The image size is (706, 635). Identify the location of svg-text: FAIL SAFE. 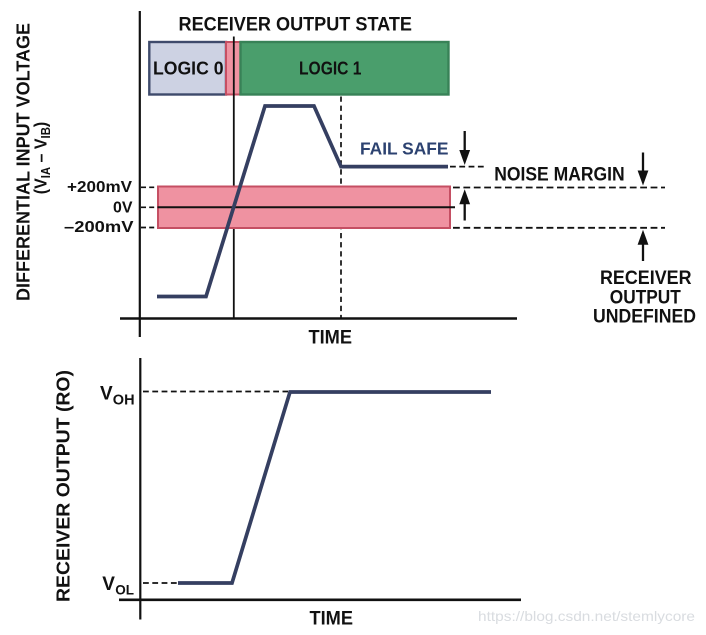
(404, 149).